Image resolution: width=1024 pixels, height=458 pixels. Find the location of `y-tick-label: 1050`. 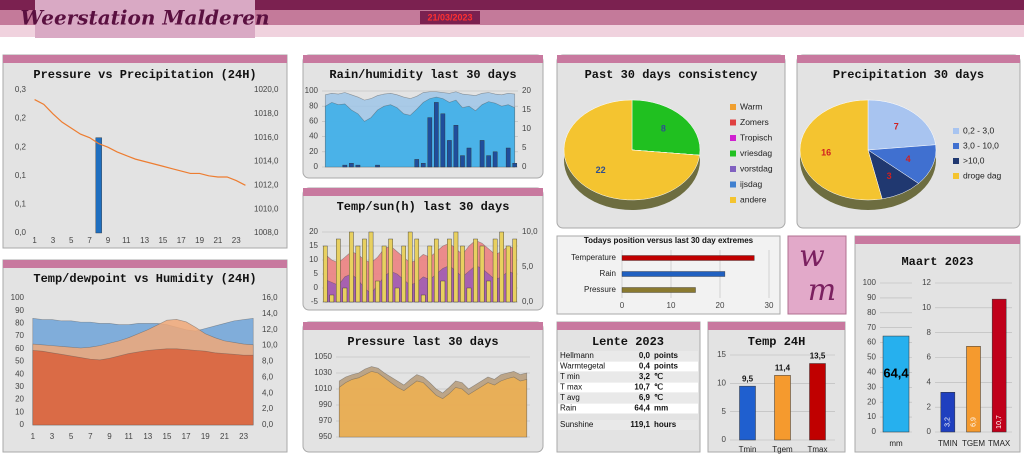

y-tick-label: 1050 is located at coordinates (323, 356).